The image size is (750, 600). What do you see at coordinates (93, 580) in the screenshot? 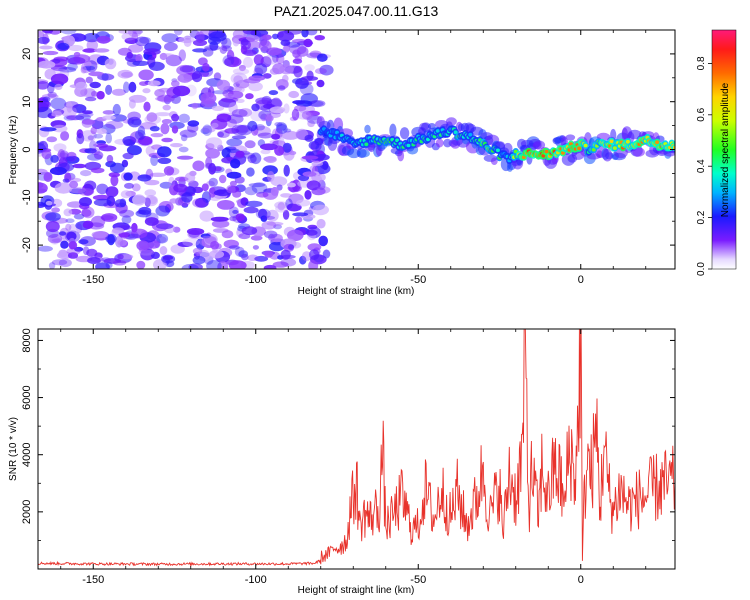
I see `x-tick-label: -150` at bounding box center [93, 580].